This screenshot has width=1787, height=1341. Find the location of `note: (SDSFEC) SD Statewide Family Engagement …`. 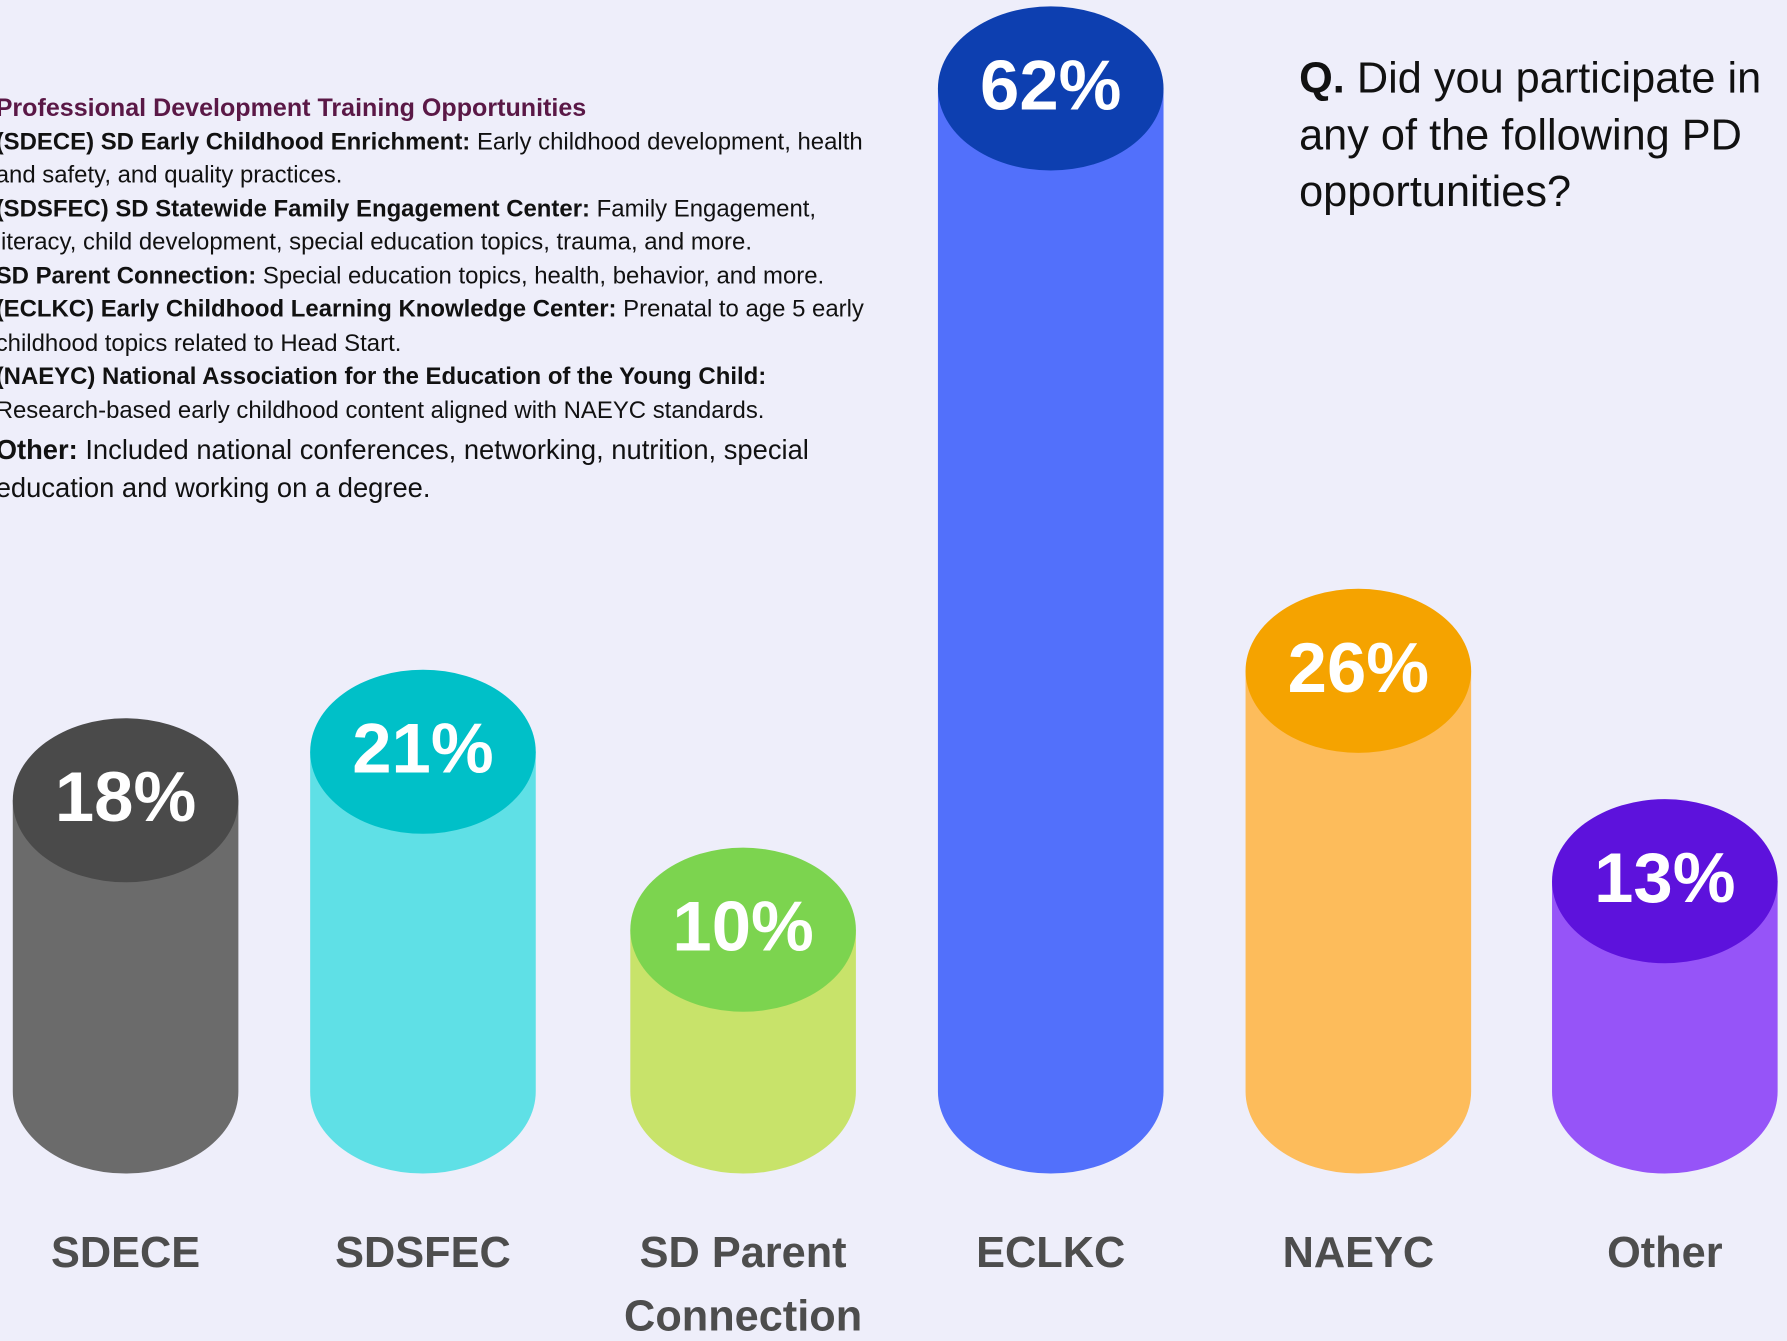

note: (SDSFEC) SD Statewide Family Engagement … is located at coordinates (439, 225).